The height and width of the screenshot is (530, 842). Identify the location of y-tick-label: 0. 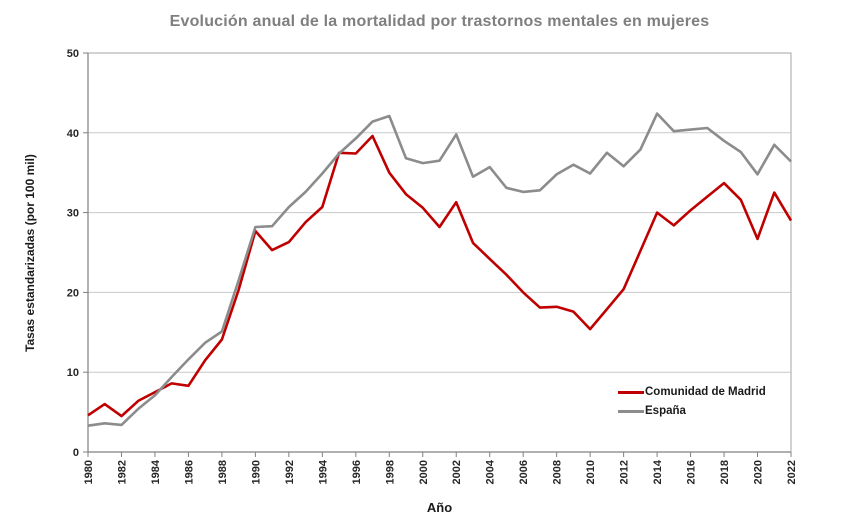
(76, 453).